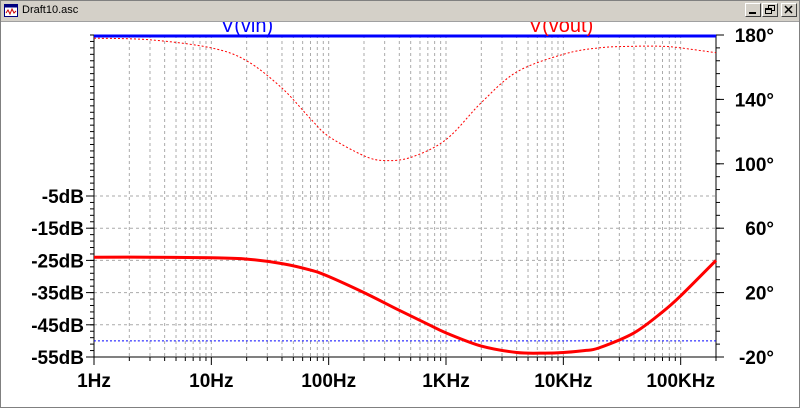 Image resolution: width=800 pixels, height=408 pixels. Describe the element at coordinates (754, 165) in the screenshot. I see `y2-tick-label: 100°` at that location.